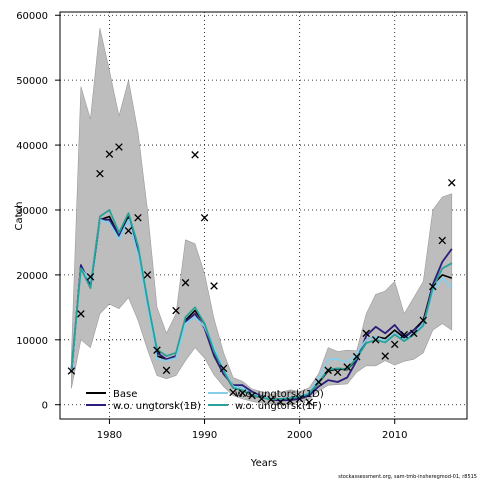 The image size is (480, 480). Describe the element at coordinates (32, 211) in the screenshot. I see `y-tick-label: 30000` at that location.